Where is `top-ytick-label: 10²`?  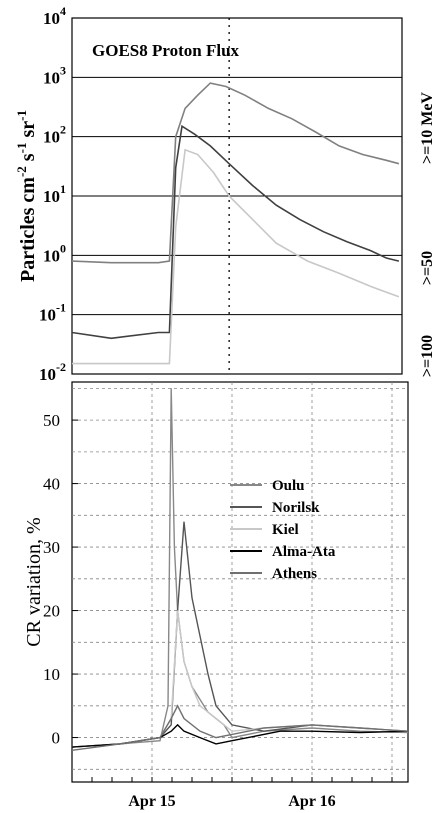 top-ytick-label: 10² is located at coordinates (54, 135).